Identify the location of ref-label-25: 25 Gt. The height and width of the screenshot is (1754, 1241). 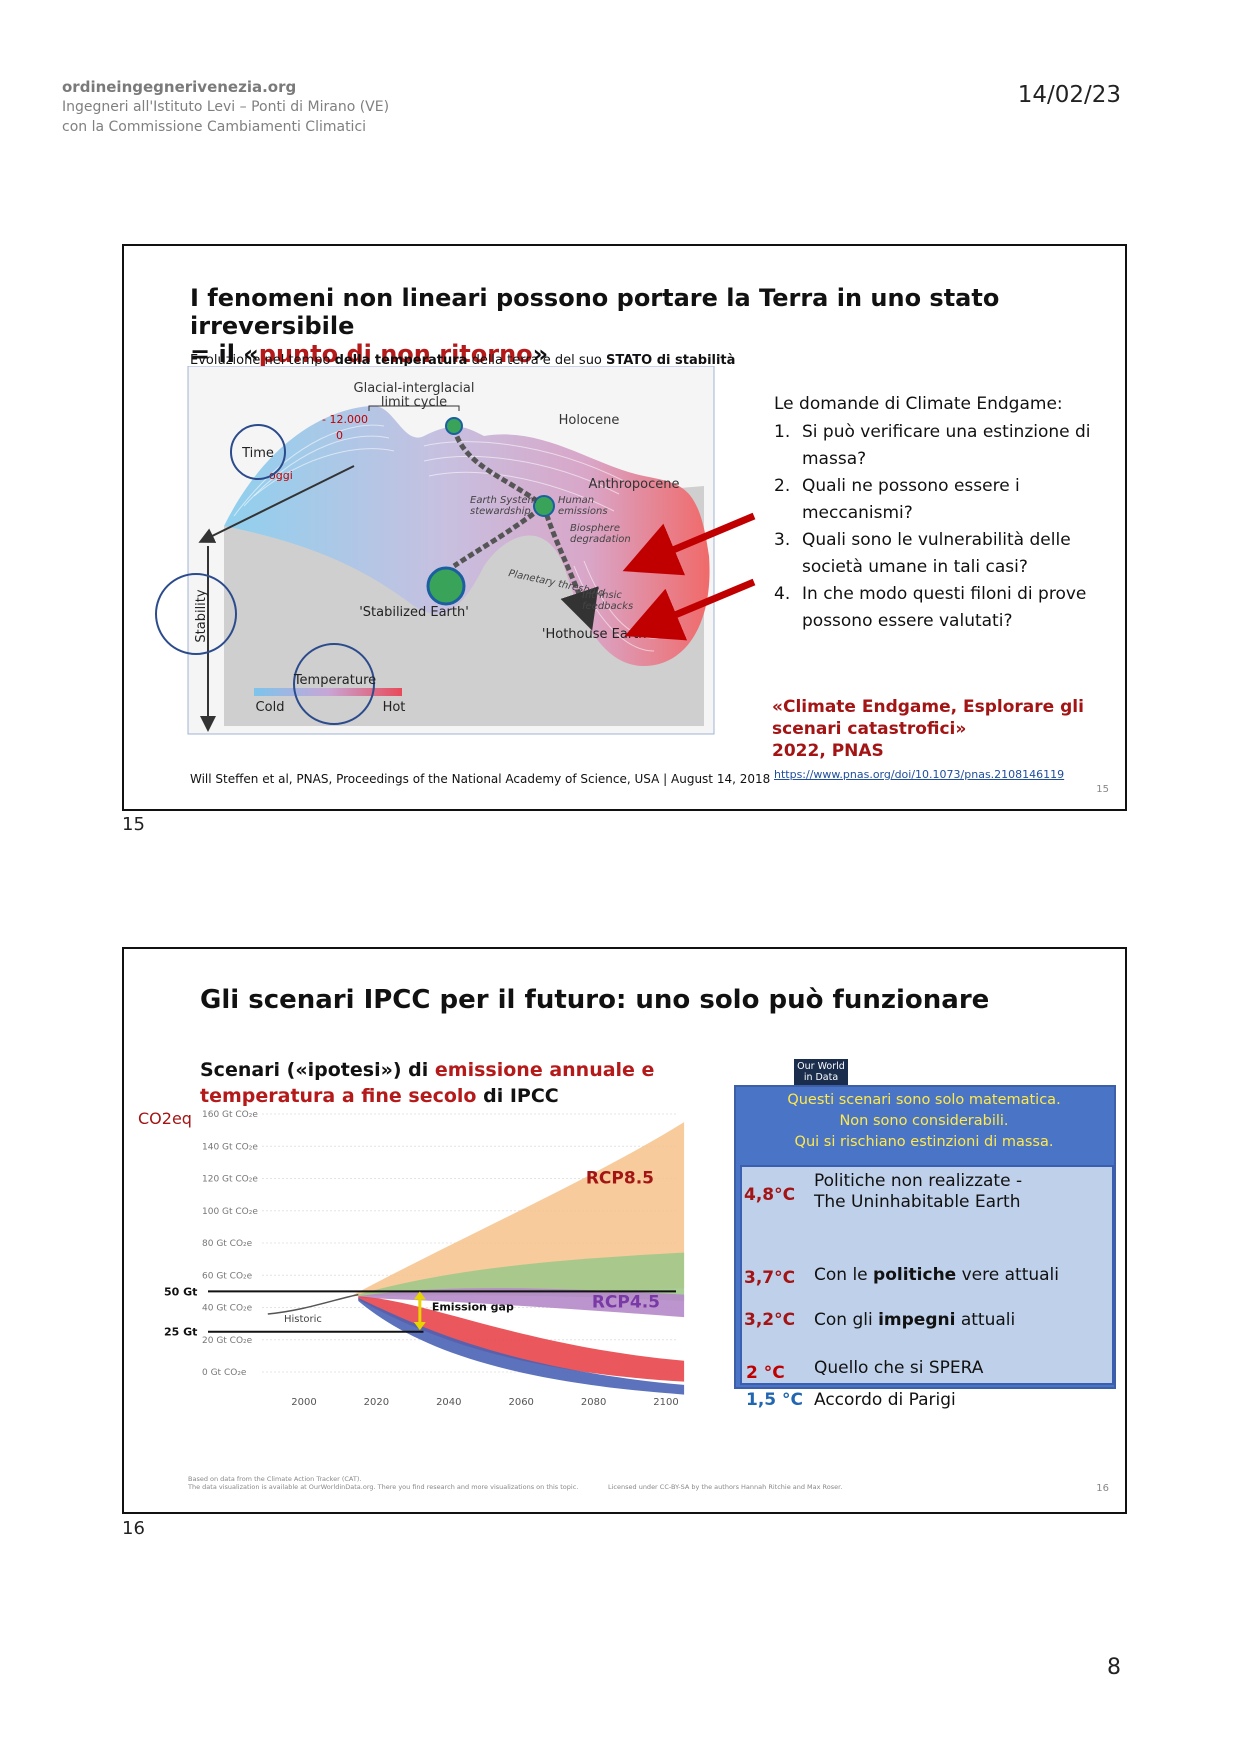
(180, 1332).